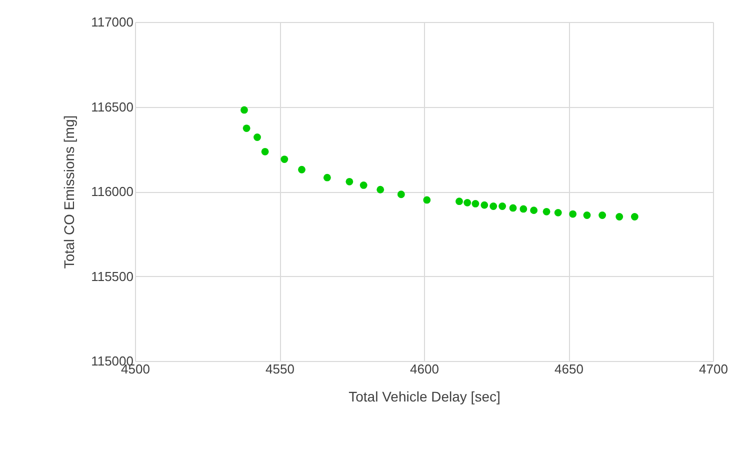 This screenshot has width=744, height=450. I want to click on x-axis-title: Total Vehicle Delay [sec], so click(424, 396).